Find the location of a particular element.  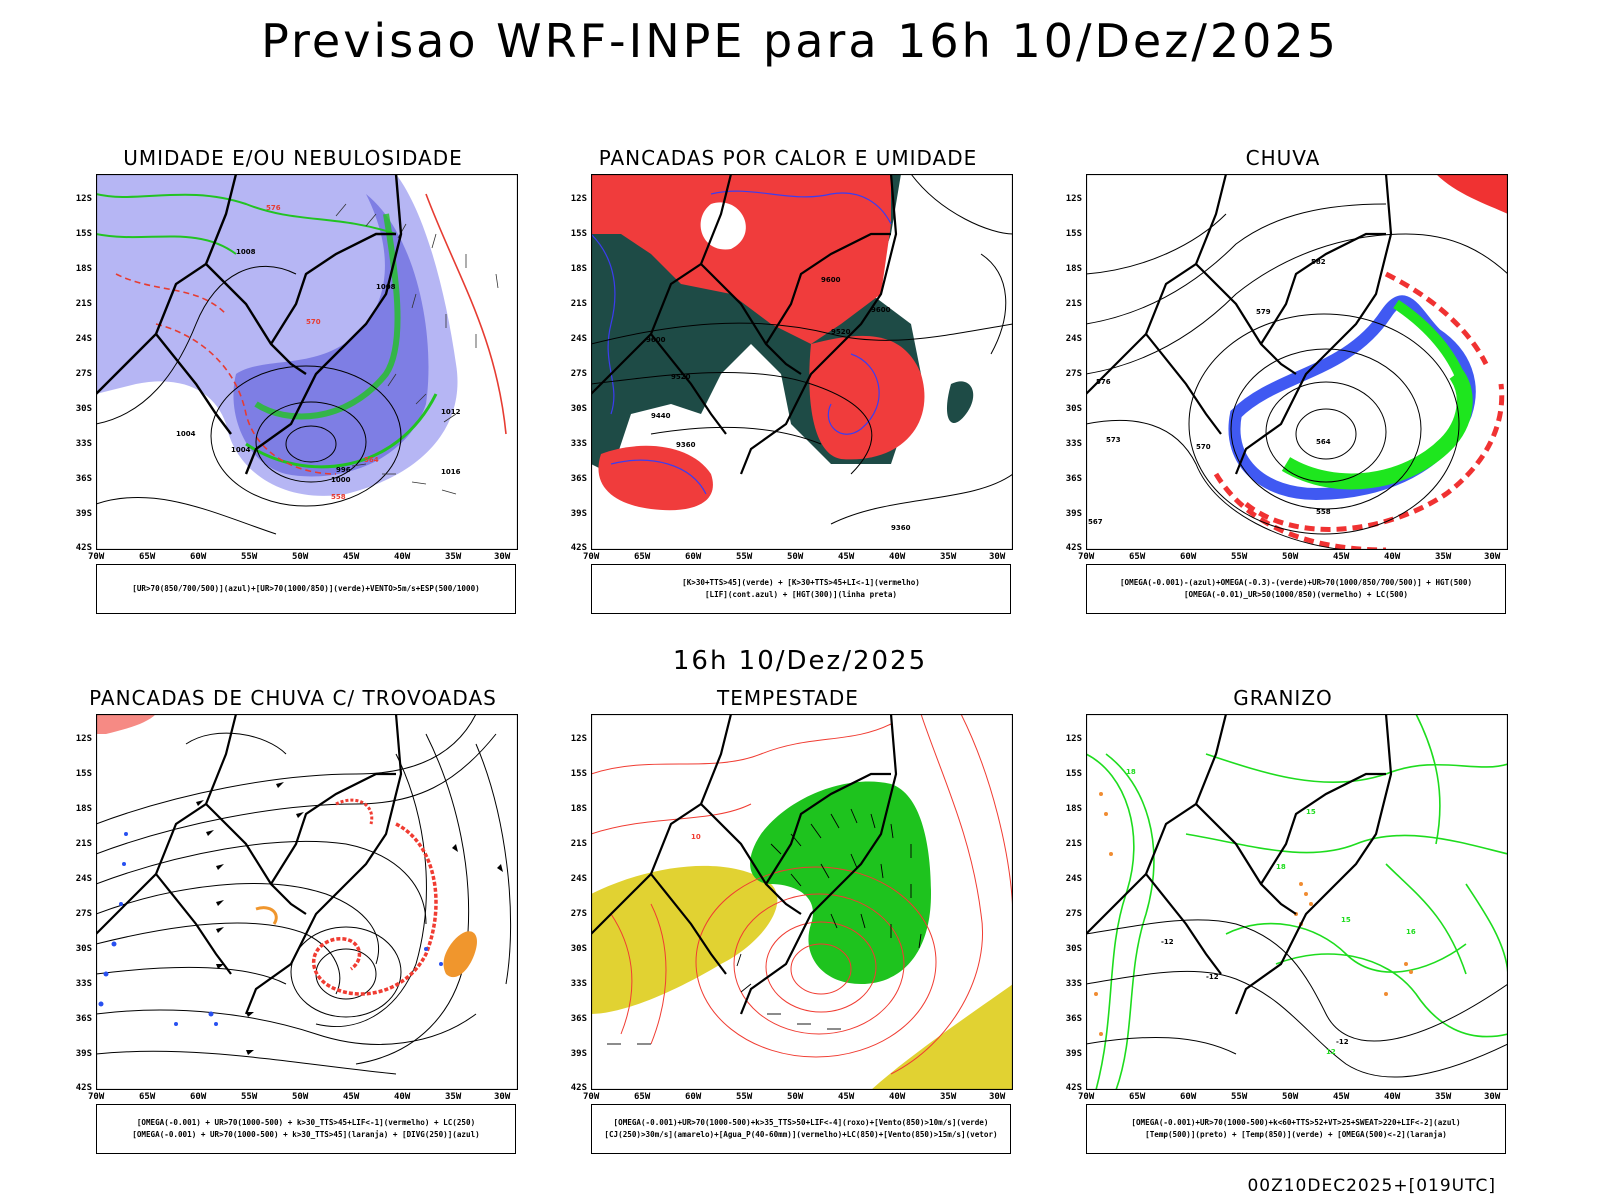

map-tempestade: 10 is located at coordinates (802, 902).